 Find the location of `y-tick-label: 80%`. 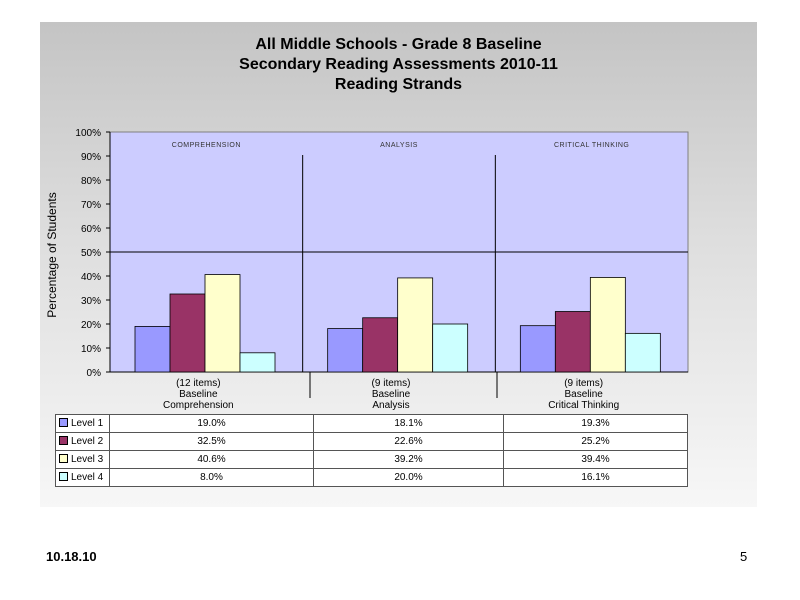

y-tick-label: 80% is located at coordinates (91, 181).